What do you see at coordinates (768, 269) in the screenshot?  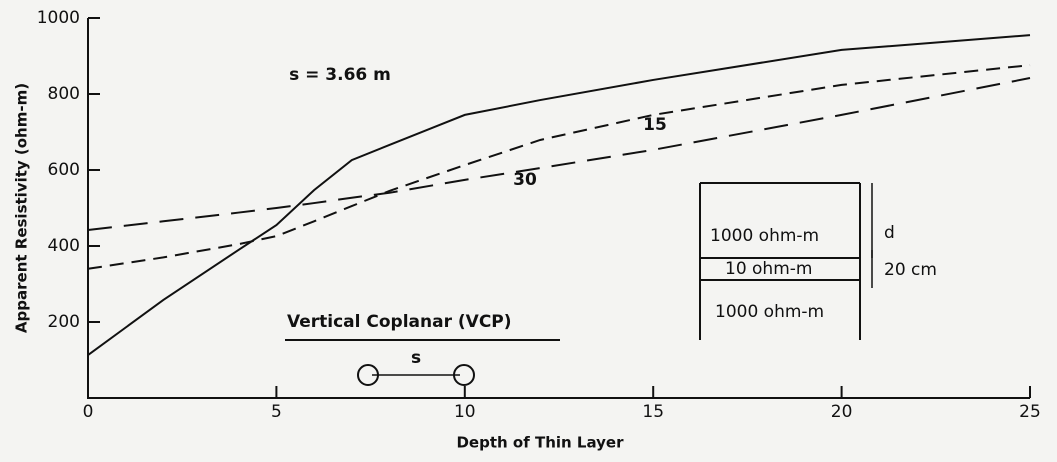 I see `layer-label: 10 ohm-m` at bounding box center [768, 269].